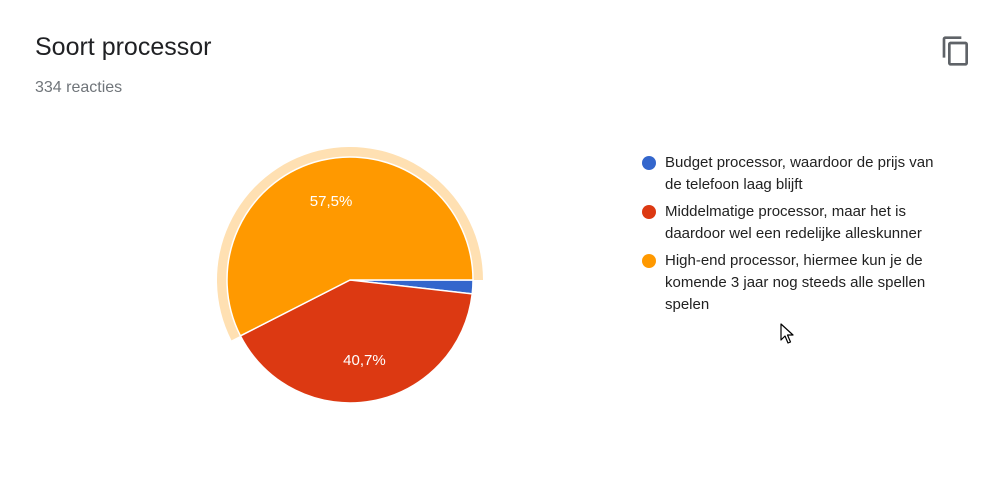 The width and height of the screenshot is (993, 484). Describe the element at coordinates (364, 360) in the screenshot. I see `pie-slice-label-1: 40,7%` at that location.